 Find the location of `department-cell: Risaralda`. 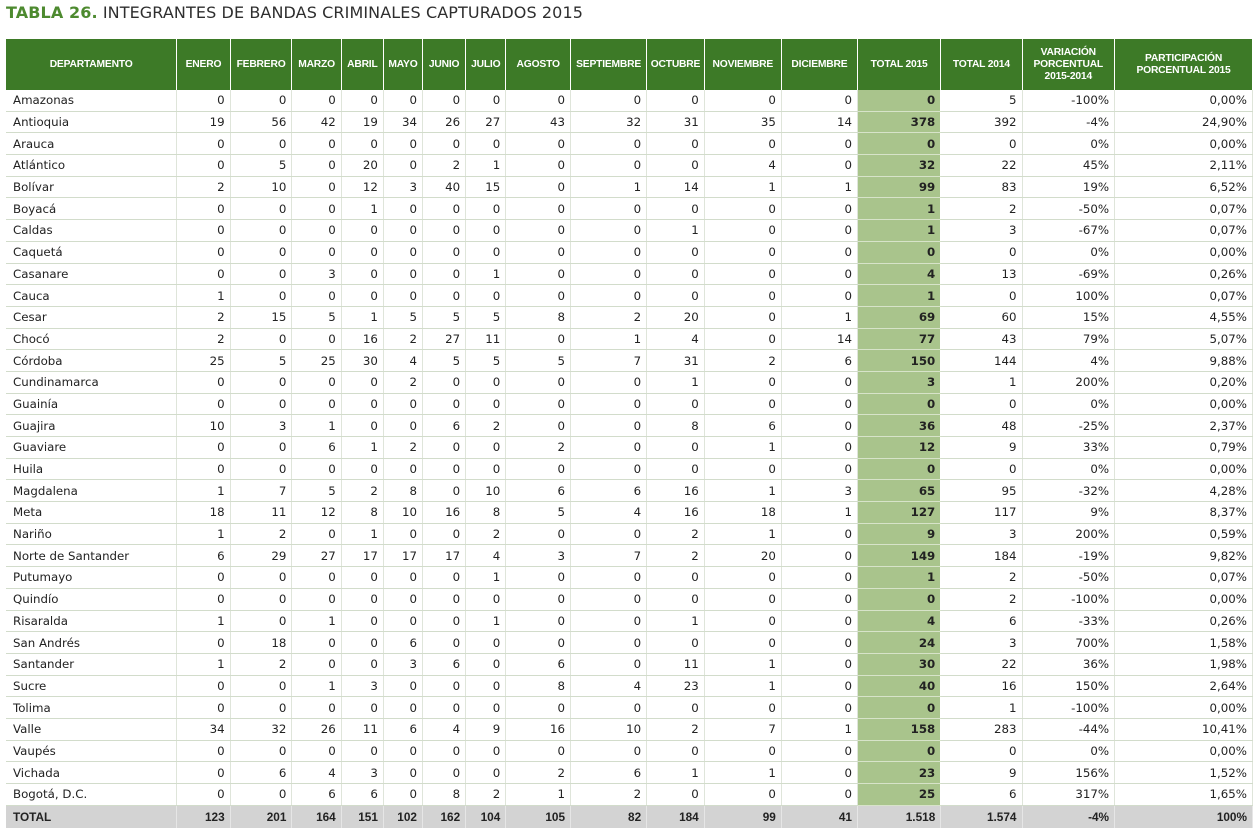

department-cell: Risaralda is located at coordinates (92, 621).